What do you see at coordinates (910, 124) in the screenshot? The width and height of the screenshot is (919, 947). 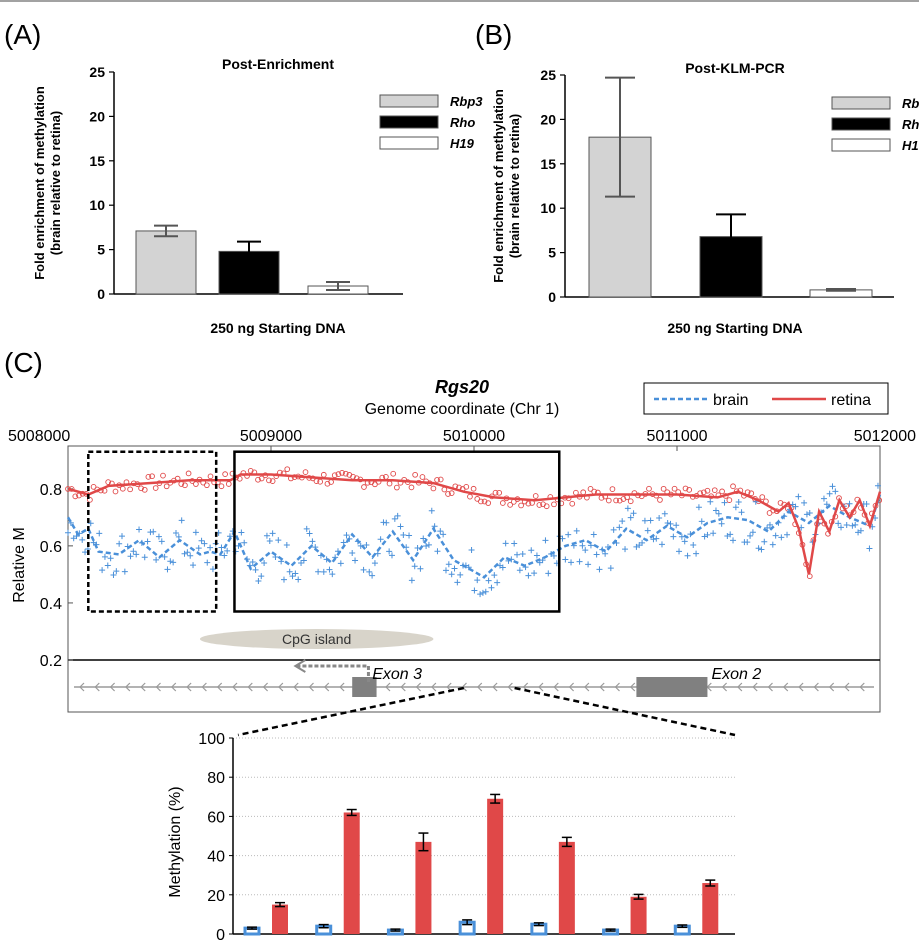 I see `panel-b-legend-label-rho: Rho` at bounding box center [910, 124].